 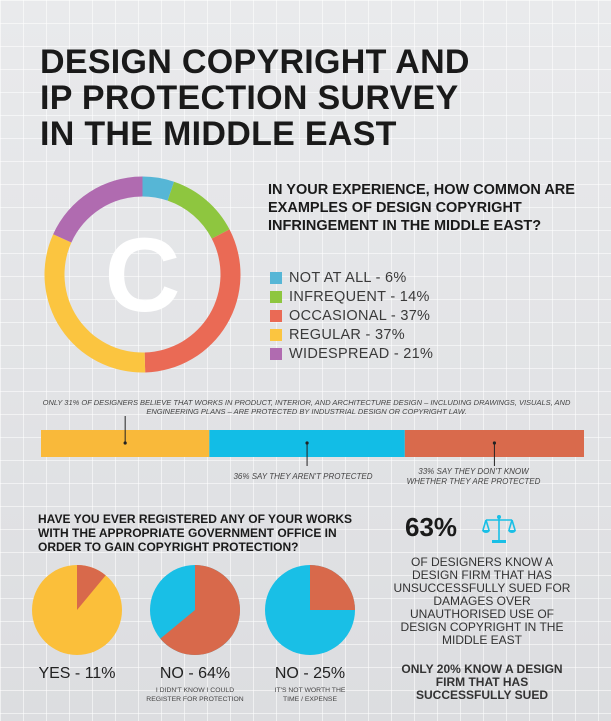 I want to click on legend-item-regular: REGULAR - 37%, so click(x=351, y=334).